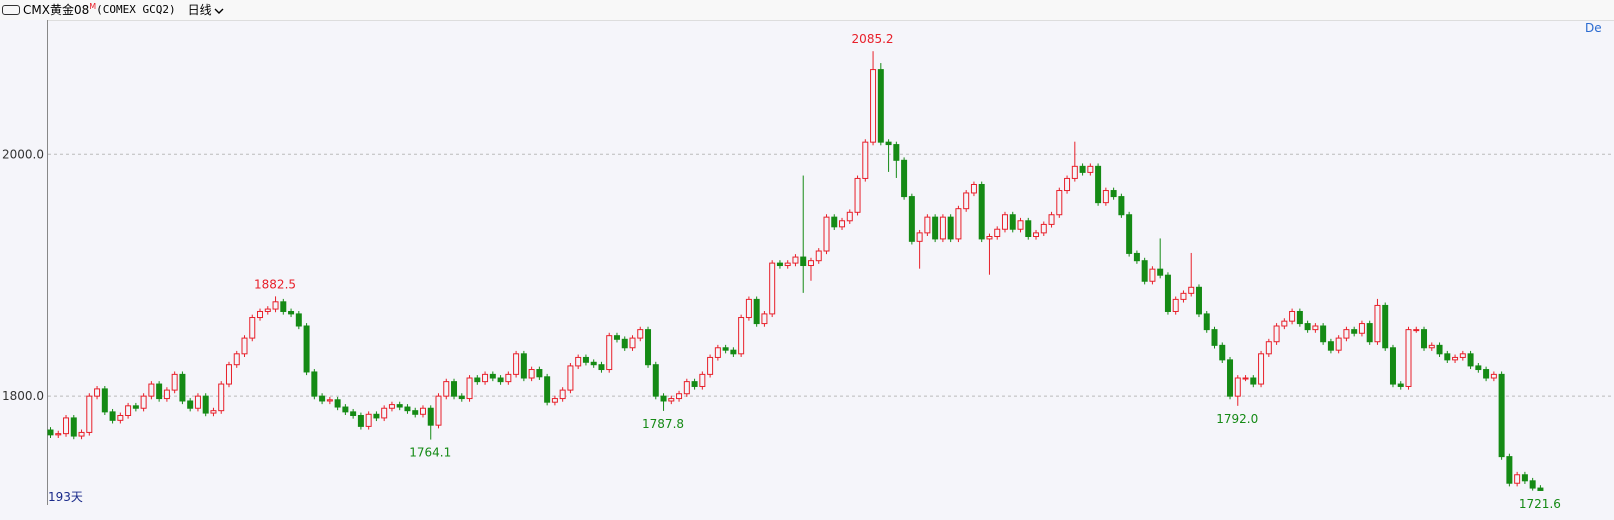  What do you see at coordinates (275, 284) in the screenshot?
I see `extreme-label: 1882.5` at bounding box center [275, 284].